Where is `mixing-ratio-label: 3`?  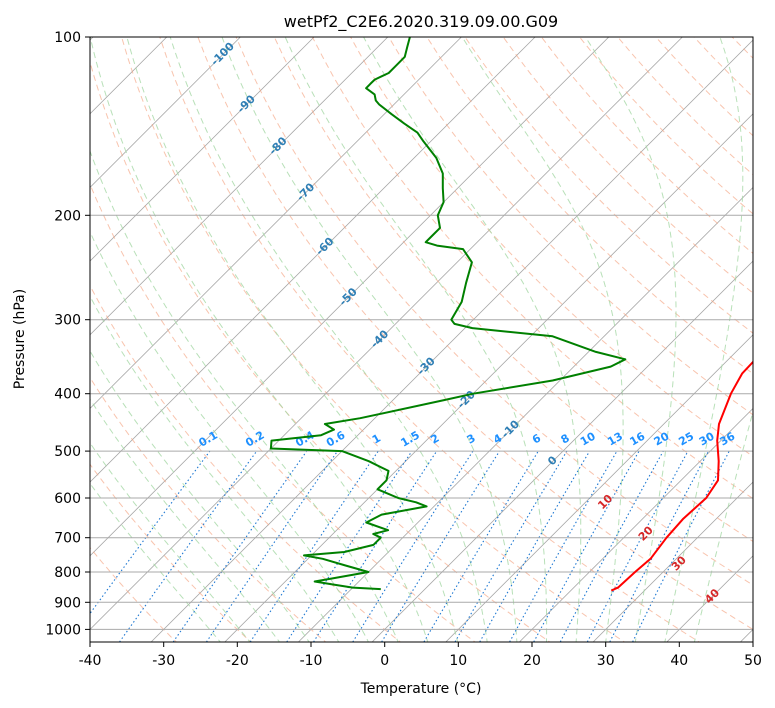
mixing-ratio-label: 3 is located at coordinates (471, 439).